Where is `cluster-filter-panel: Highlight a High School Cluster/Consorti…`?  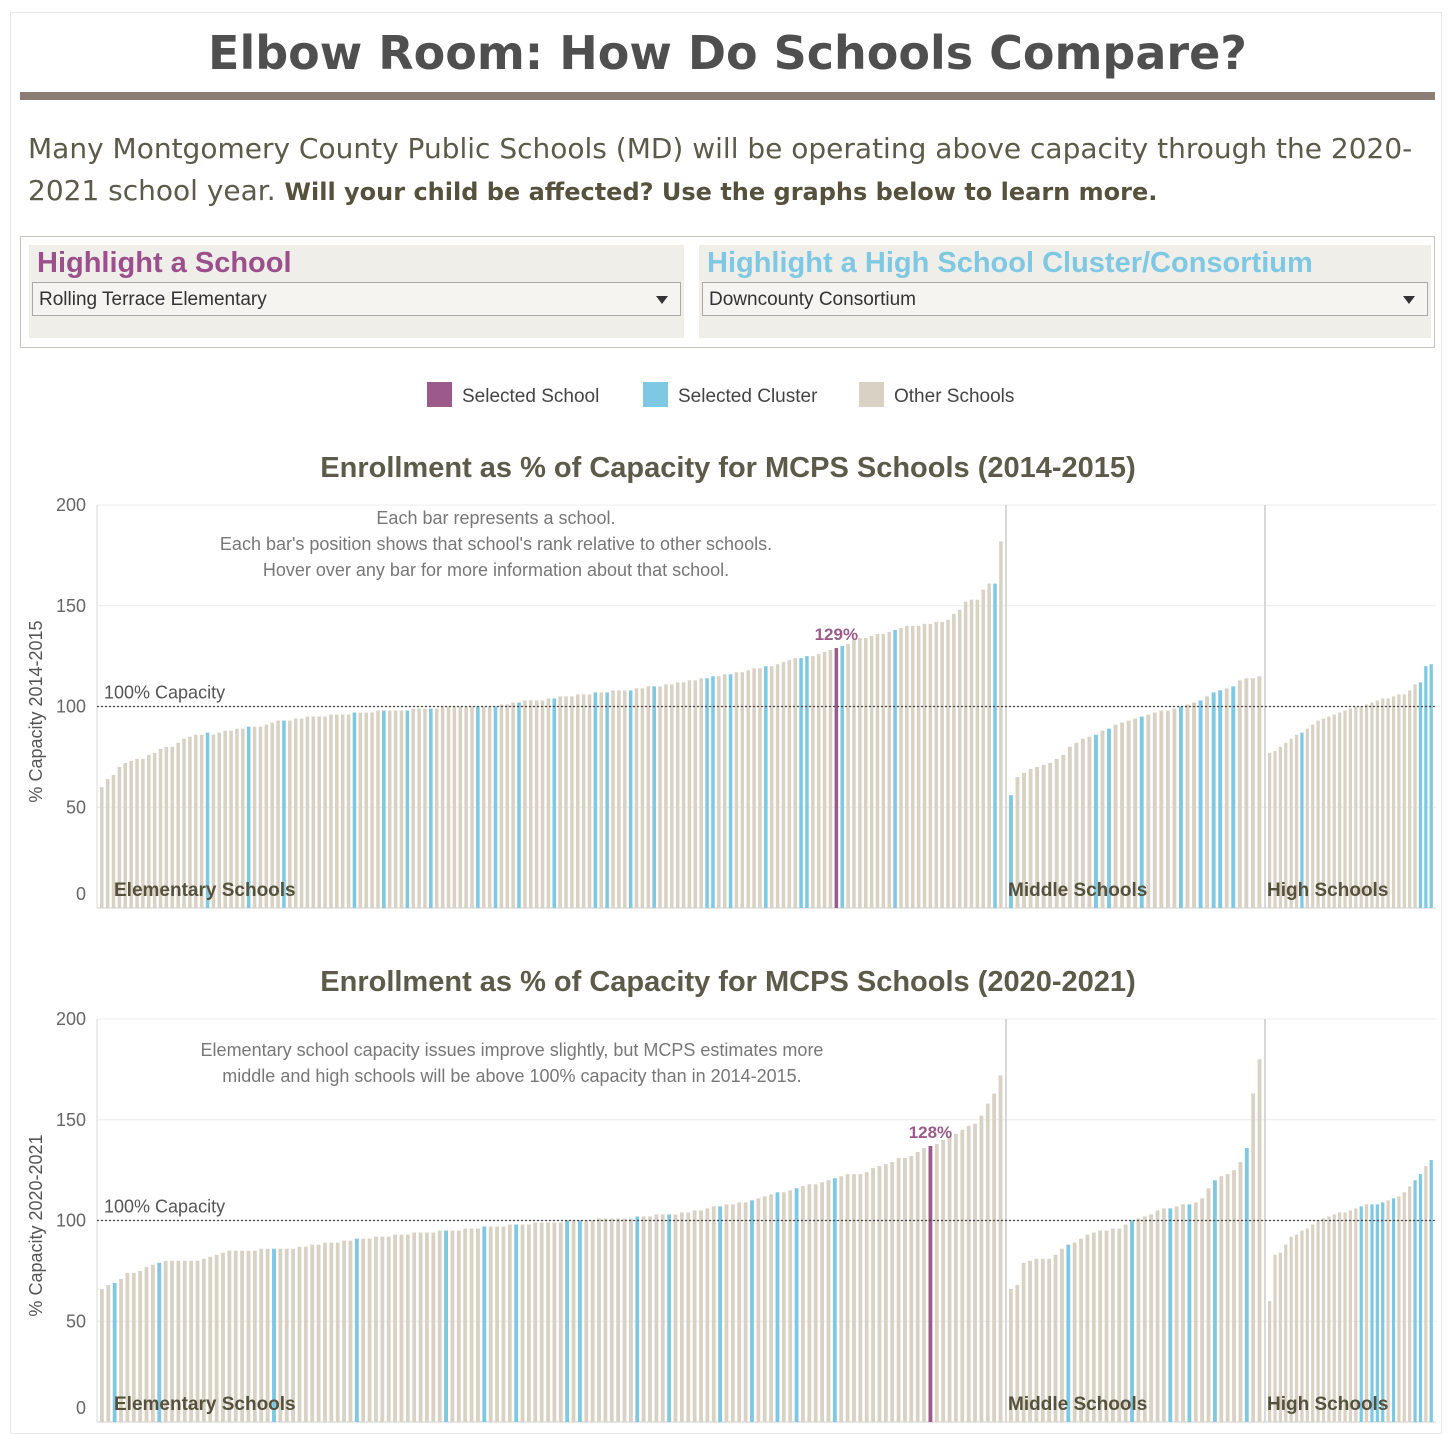
cluster-filter-panel: Highlight a High School Cluster/Consorti… is located at coordinates (1065, 291).